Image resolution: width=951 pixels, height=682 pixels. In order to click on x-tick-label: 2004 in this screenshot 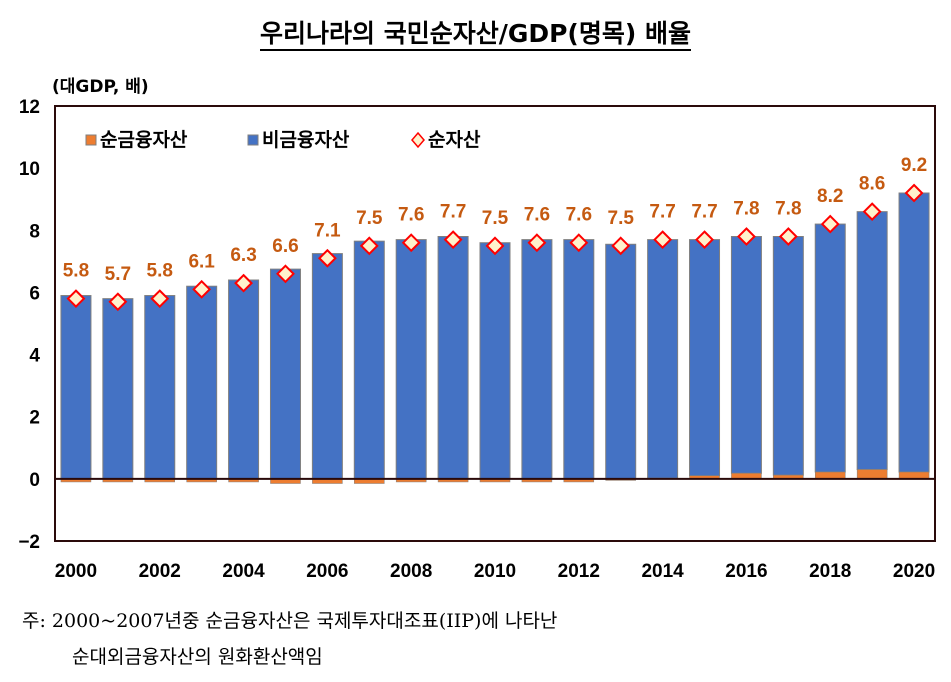, I will do `click(243, 571)`.